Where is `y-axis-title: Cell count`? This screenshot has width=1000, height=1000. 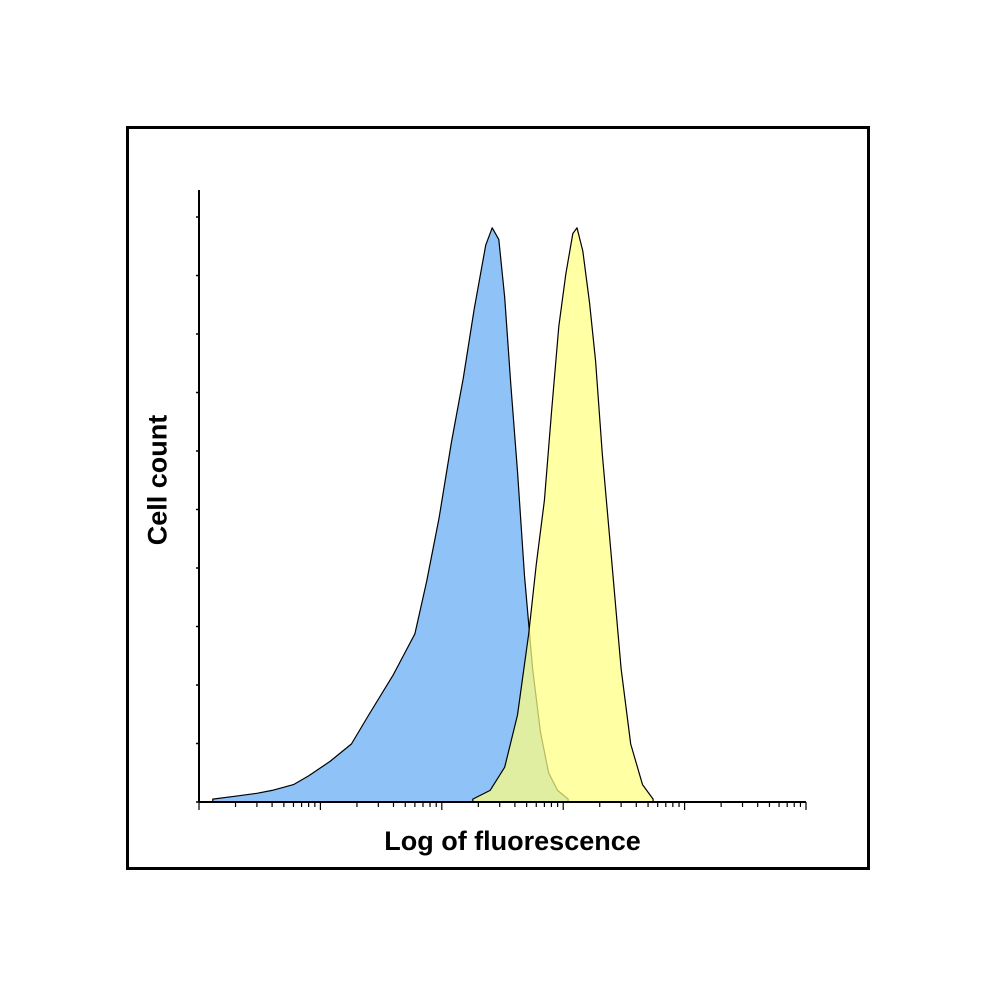
y-axis-title: Cell count is located at coordinates (157, 480).